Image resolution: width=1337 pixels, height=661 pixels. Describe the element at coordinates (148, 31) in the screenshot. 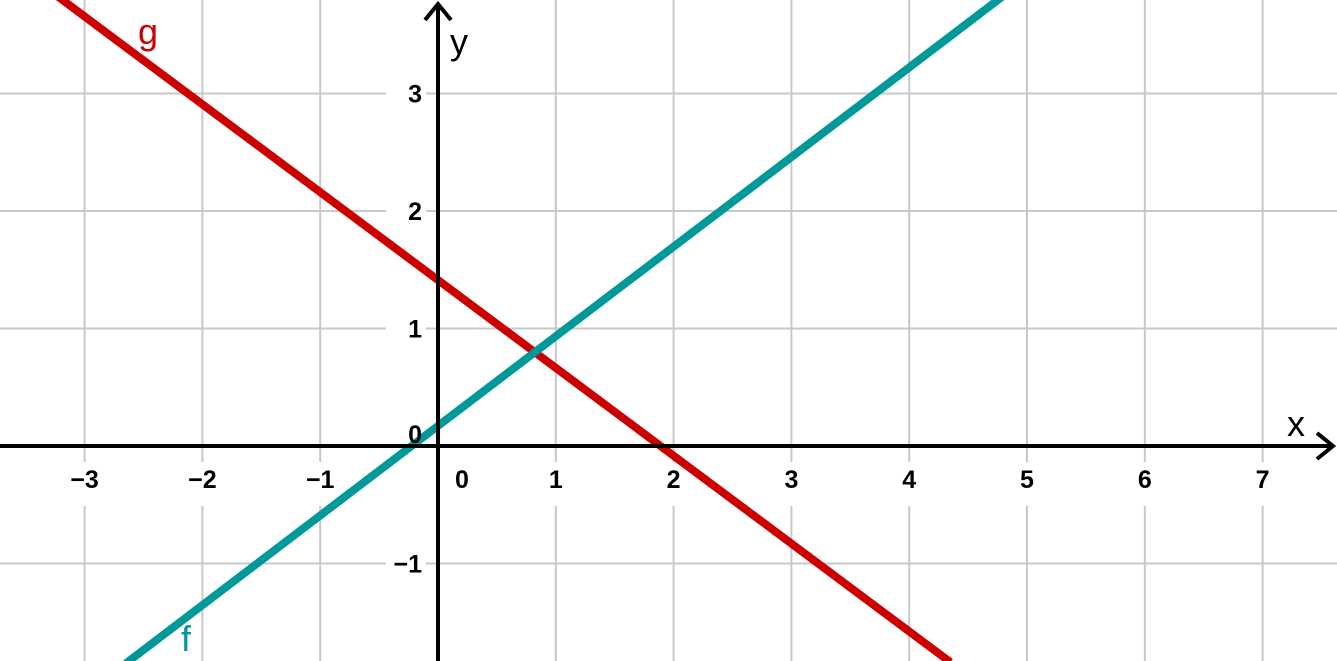

I see `series-label-g: g` at that location.